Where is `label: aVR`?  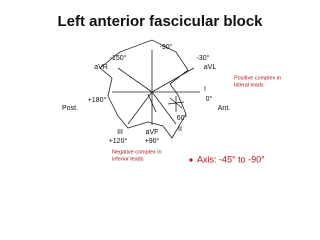
label: aVR is located at coordinates (101, 67).